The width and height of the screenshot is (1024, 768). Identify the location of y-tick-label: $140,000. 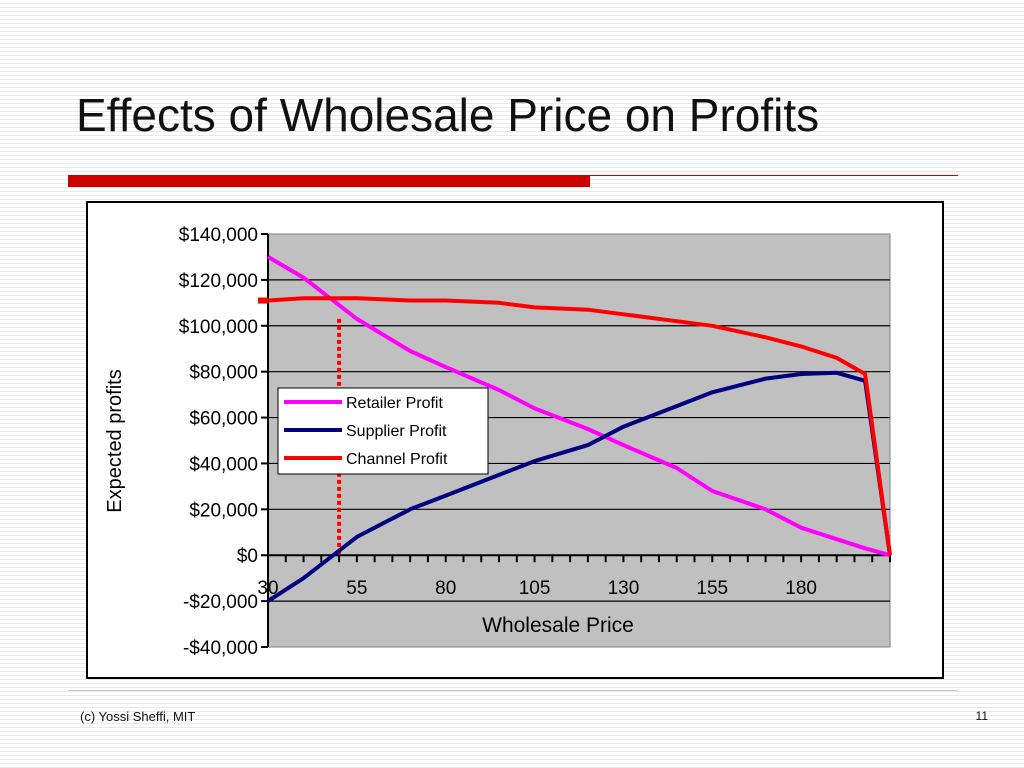
(218, 235).